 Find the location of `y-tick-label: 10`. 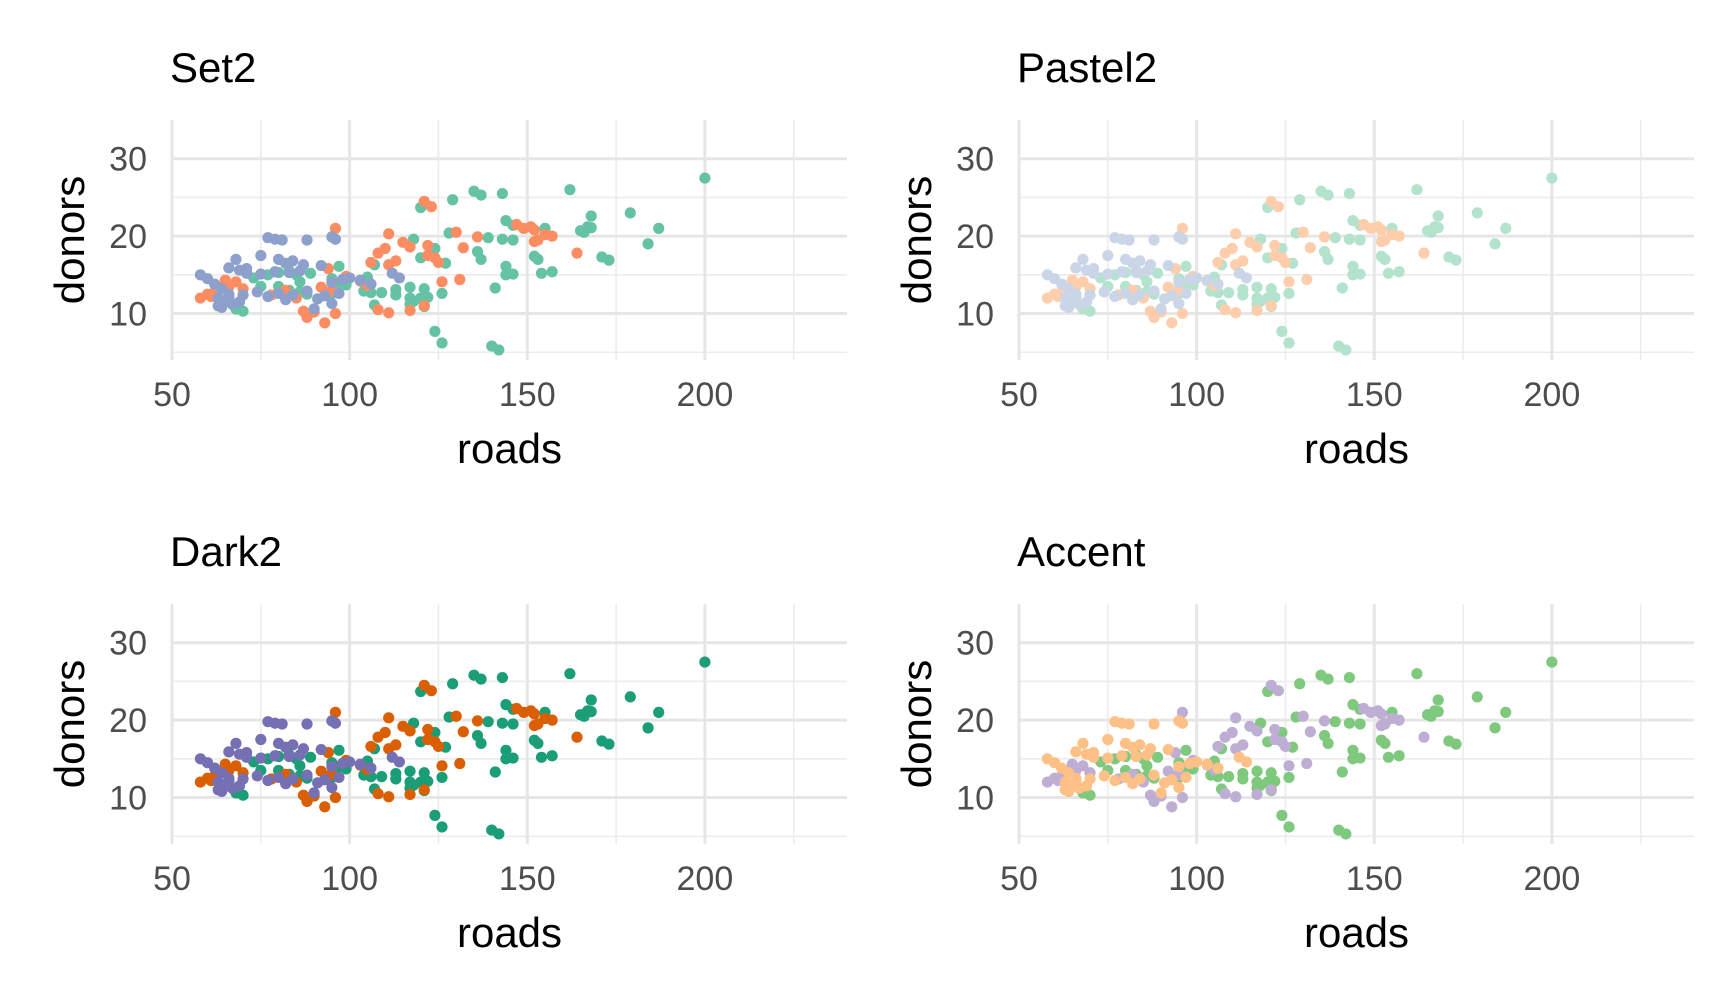

y-tick-label: 10 is located at coordinates (975, 315).